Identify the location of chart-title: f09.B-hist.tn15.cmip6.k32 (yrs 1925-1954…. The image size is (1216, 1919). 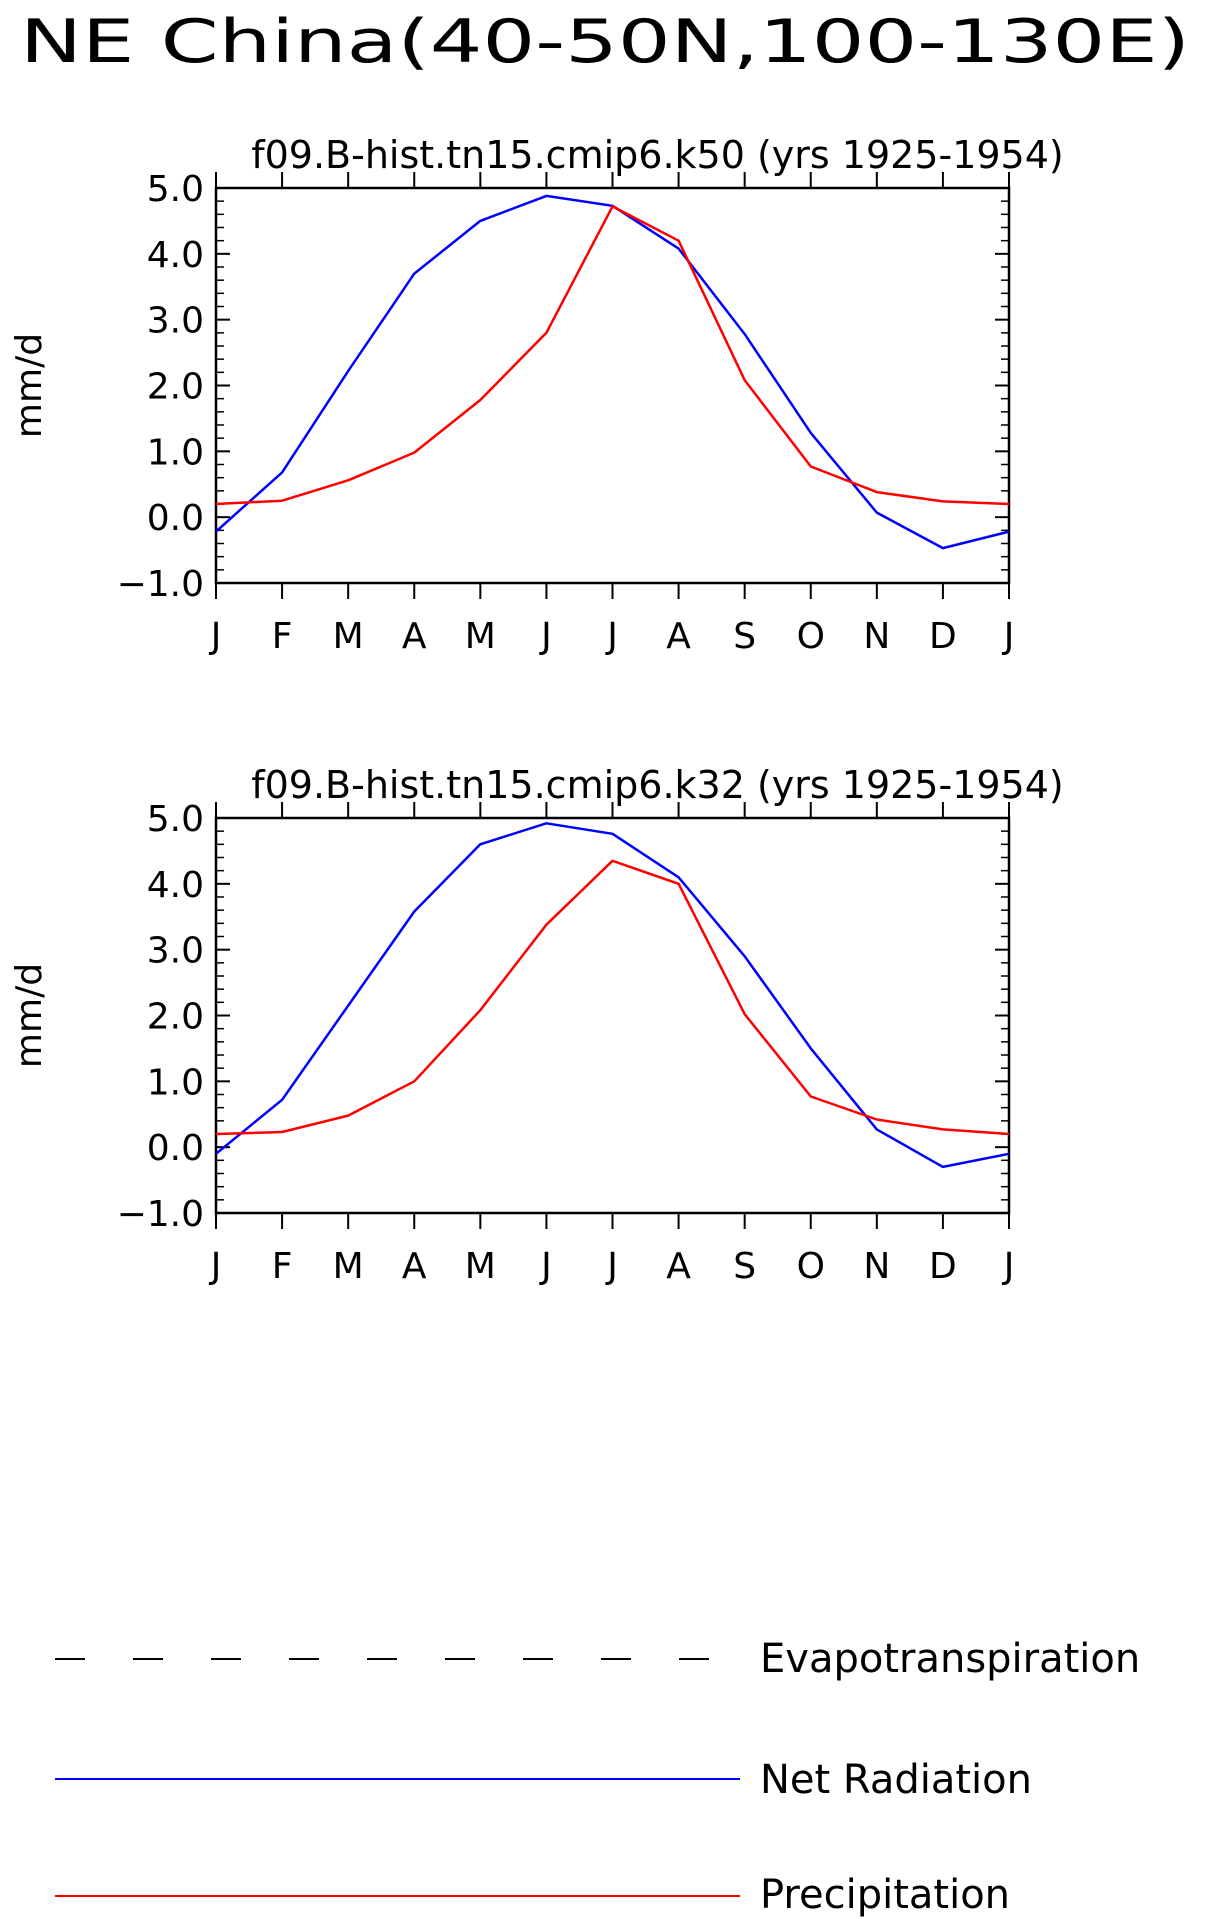
(657, 785).